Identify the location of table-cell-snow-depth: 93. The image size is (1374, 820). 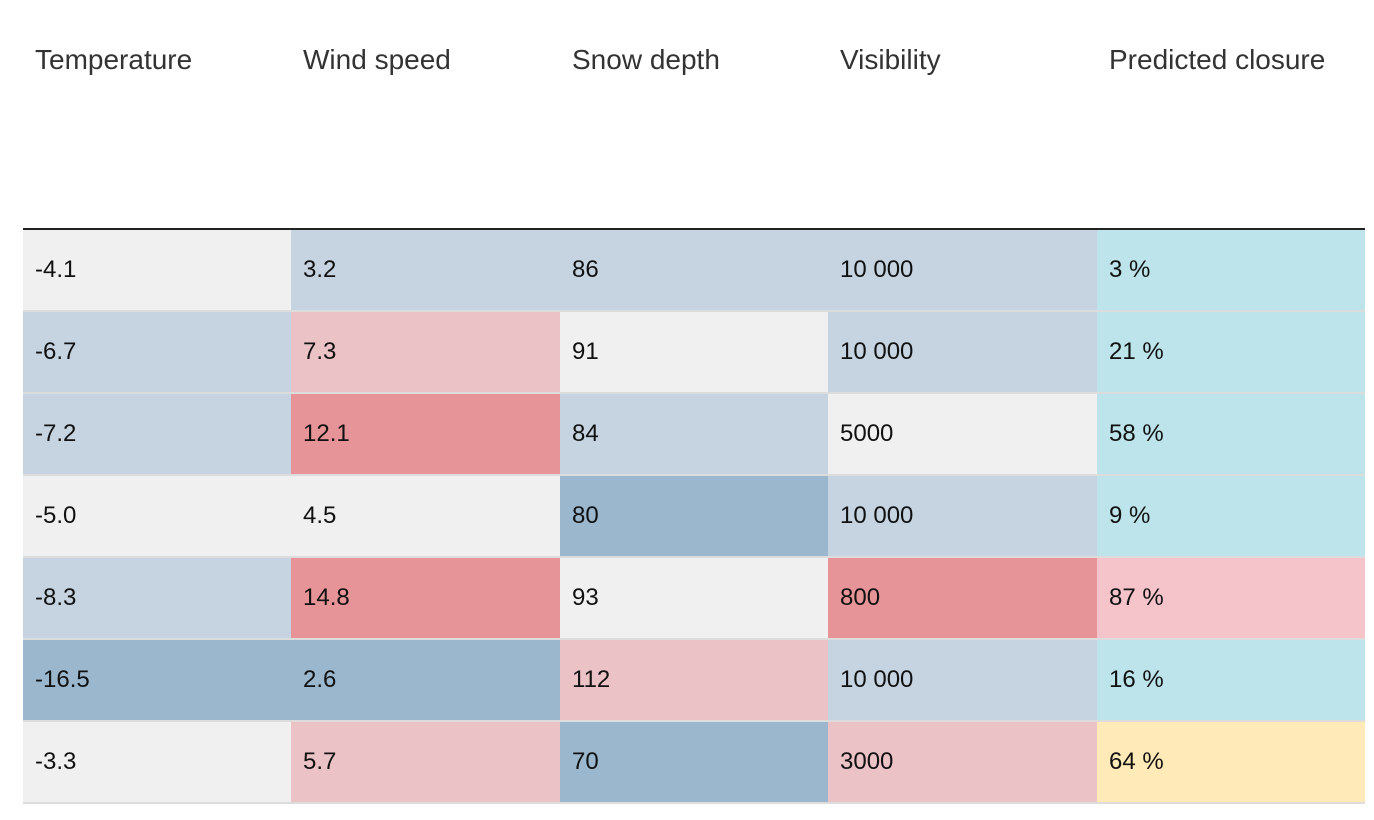
(694, 599).